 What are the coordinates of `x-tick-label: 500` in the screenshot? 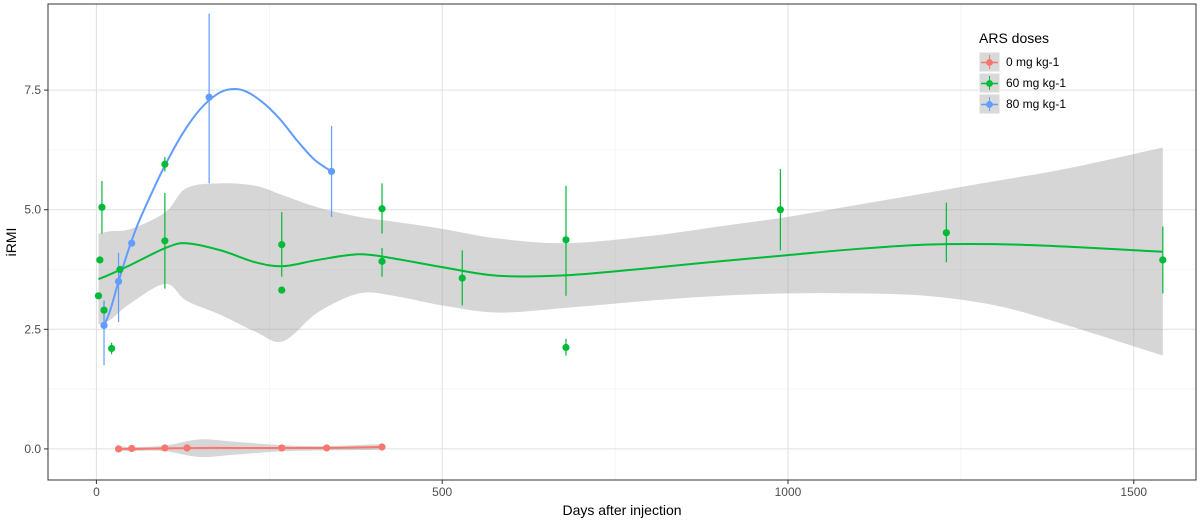 It's located at (442, 492).